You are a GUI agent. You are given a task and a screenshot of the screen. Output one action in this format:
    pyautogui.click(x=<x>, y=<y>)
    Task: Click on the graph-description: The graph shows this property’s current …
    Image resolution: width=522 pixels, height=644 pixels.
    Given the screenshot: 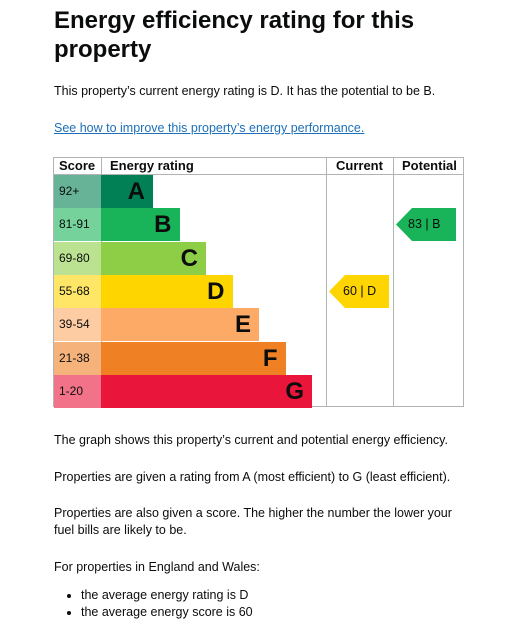 What is the action you would take?
    pyautogui.click(x=251, y=440)
    